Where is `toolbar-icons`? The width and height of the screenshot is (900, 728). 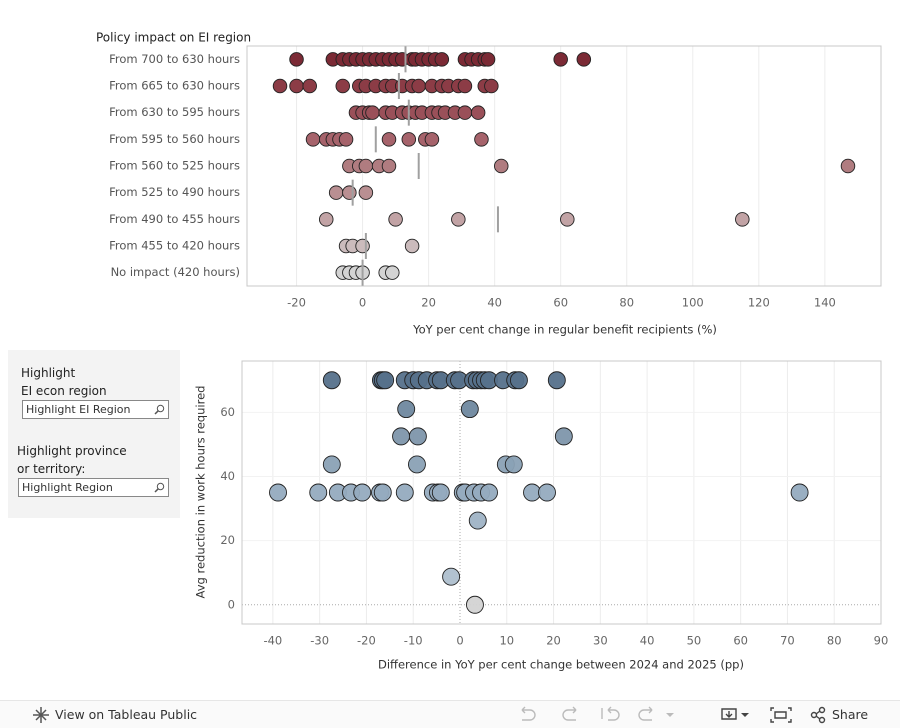 toolbar-icons is located at coordinates (673, 715).